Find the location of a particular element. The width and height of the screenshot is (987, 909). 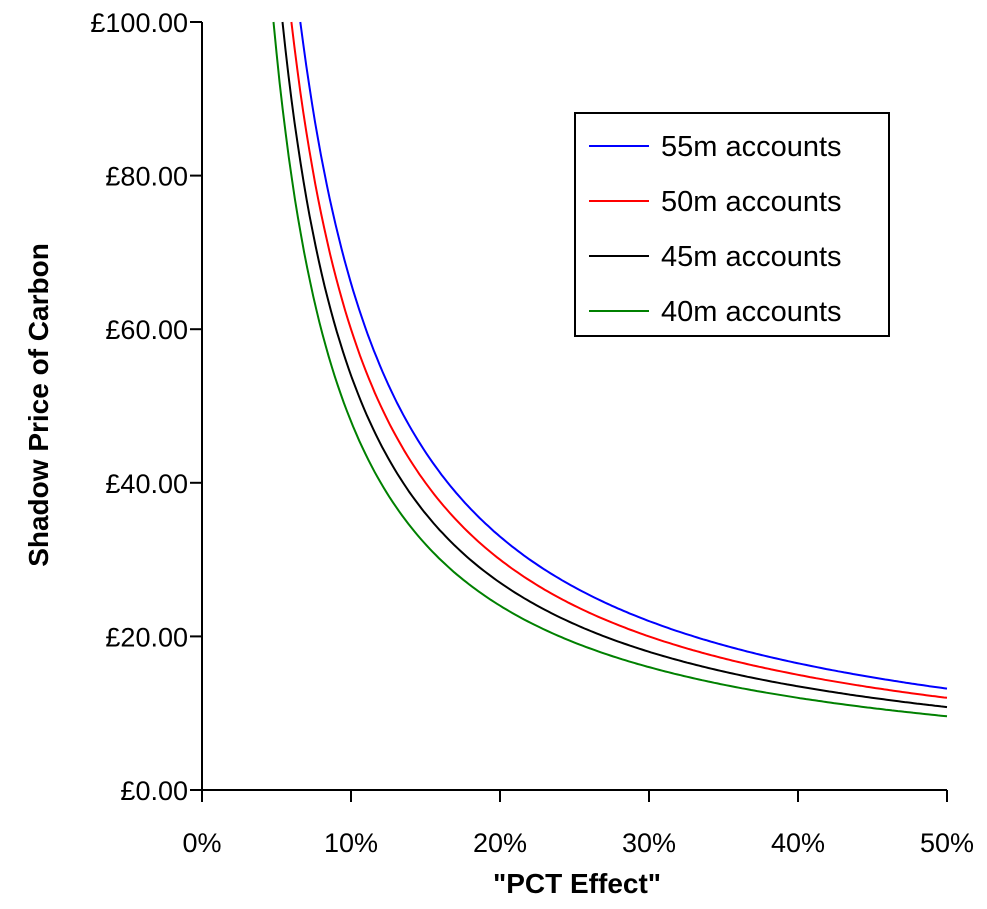

y-tick-label: £60.00 is located at coordinates (146, 330).